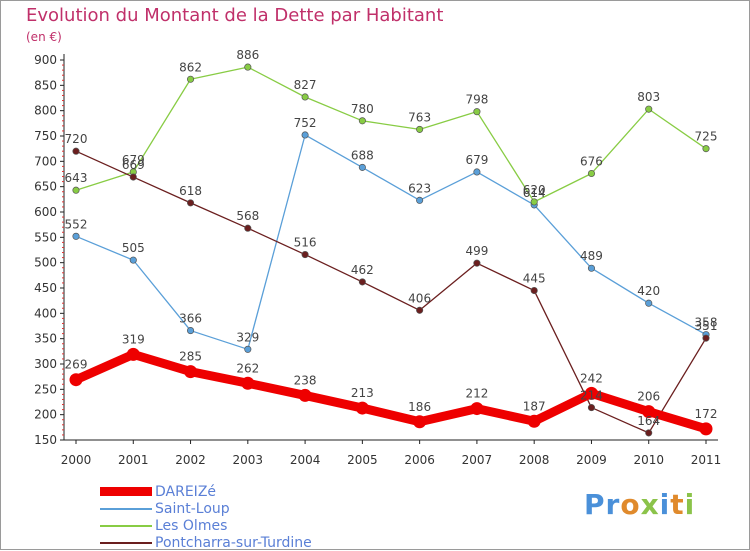 The image size is (750, 551). I want to click on data-label: 269, so click(76, 365).